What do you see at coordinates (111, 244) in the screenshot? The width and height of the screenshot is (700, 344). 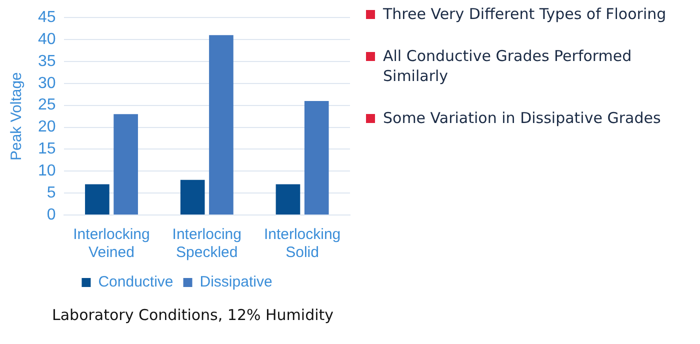 I see `x-tick-label: Interlocking Veined` at bounding box center [111, 244].